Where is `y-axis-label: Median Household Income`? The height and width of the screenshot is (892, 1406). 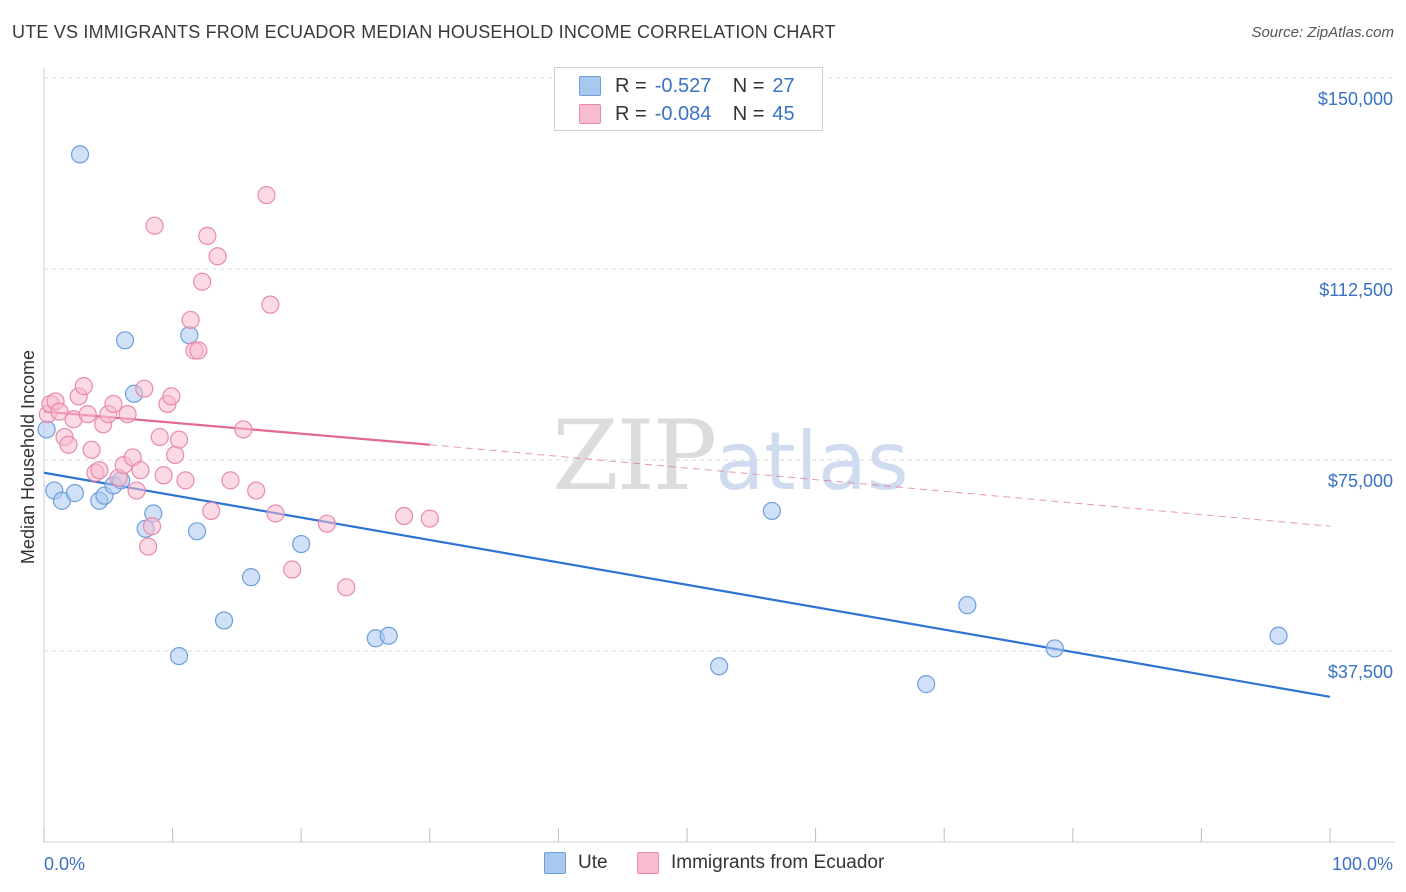 y-axis-label: Median Household Income is located at coordinates (28, 457).